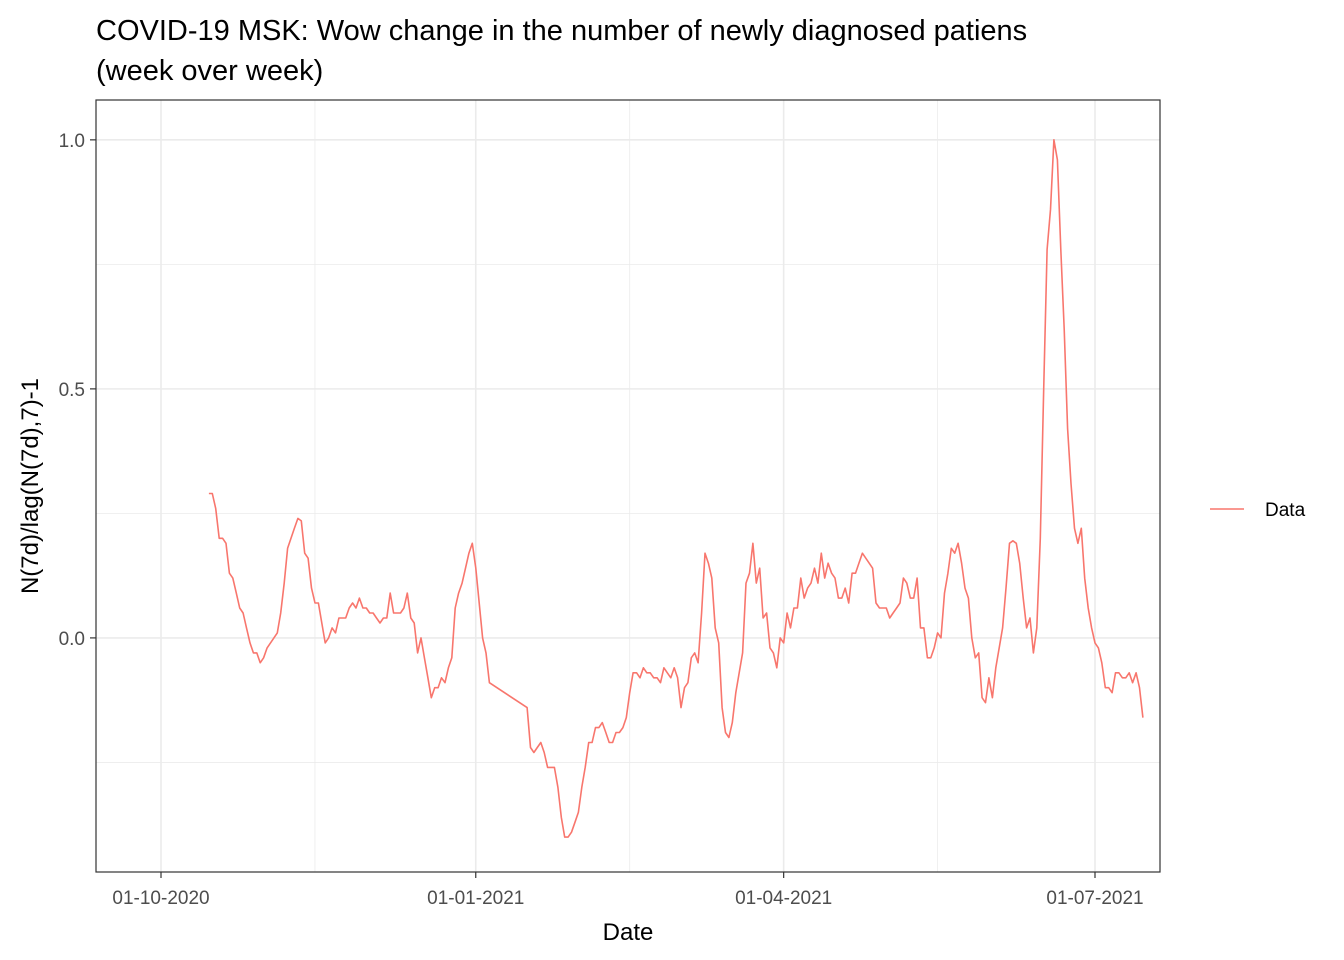  I want to click on y-tick-label: 1.0, so click(72, 141).